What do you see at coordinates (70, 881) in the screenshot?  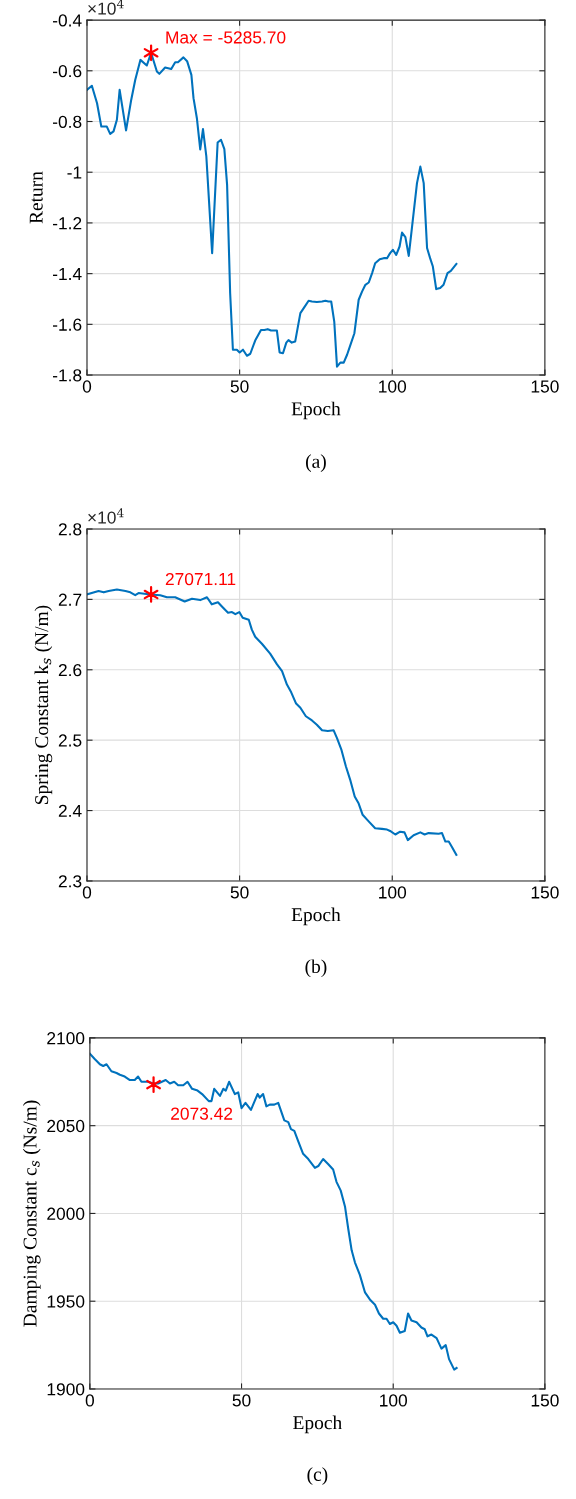 I see `y-tick-label: 2.3` at bounding box center [70, 881].